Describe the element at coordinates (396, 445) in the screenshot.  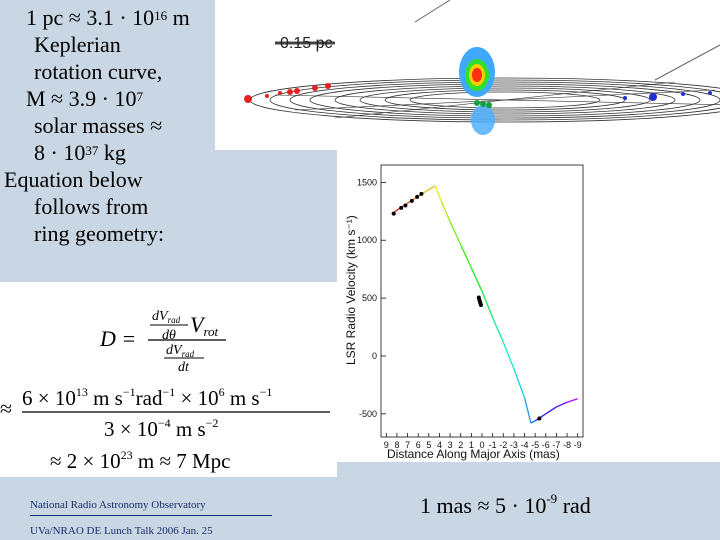
I see `x-tick-label: 8` at that location.